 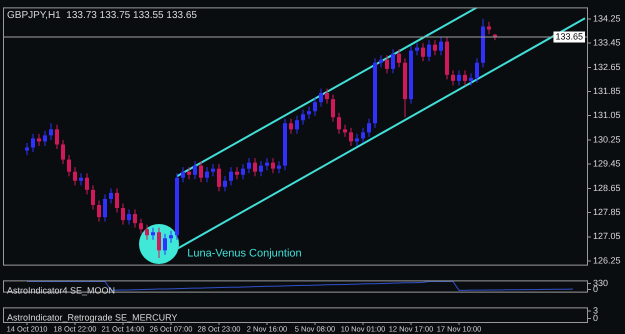 I want to click on y-tick-label: 127.85, so click(x=607, y=212).